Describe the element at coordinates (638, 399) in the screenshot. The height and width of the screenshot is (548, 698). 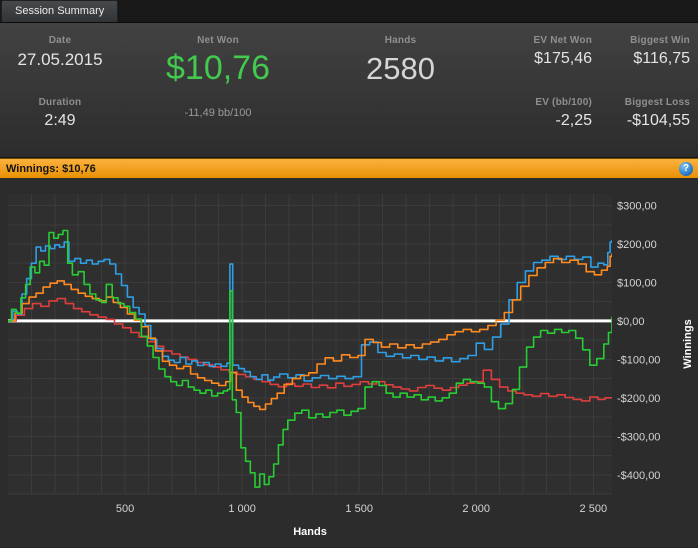
I see `y-tick-label: -$200,00` at that location.